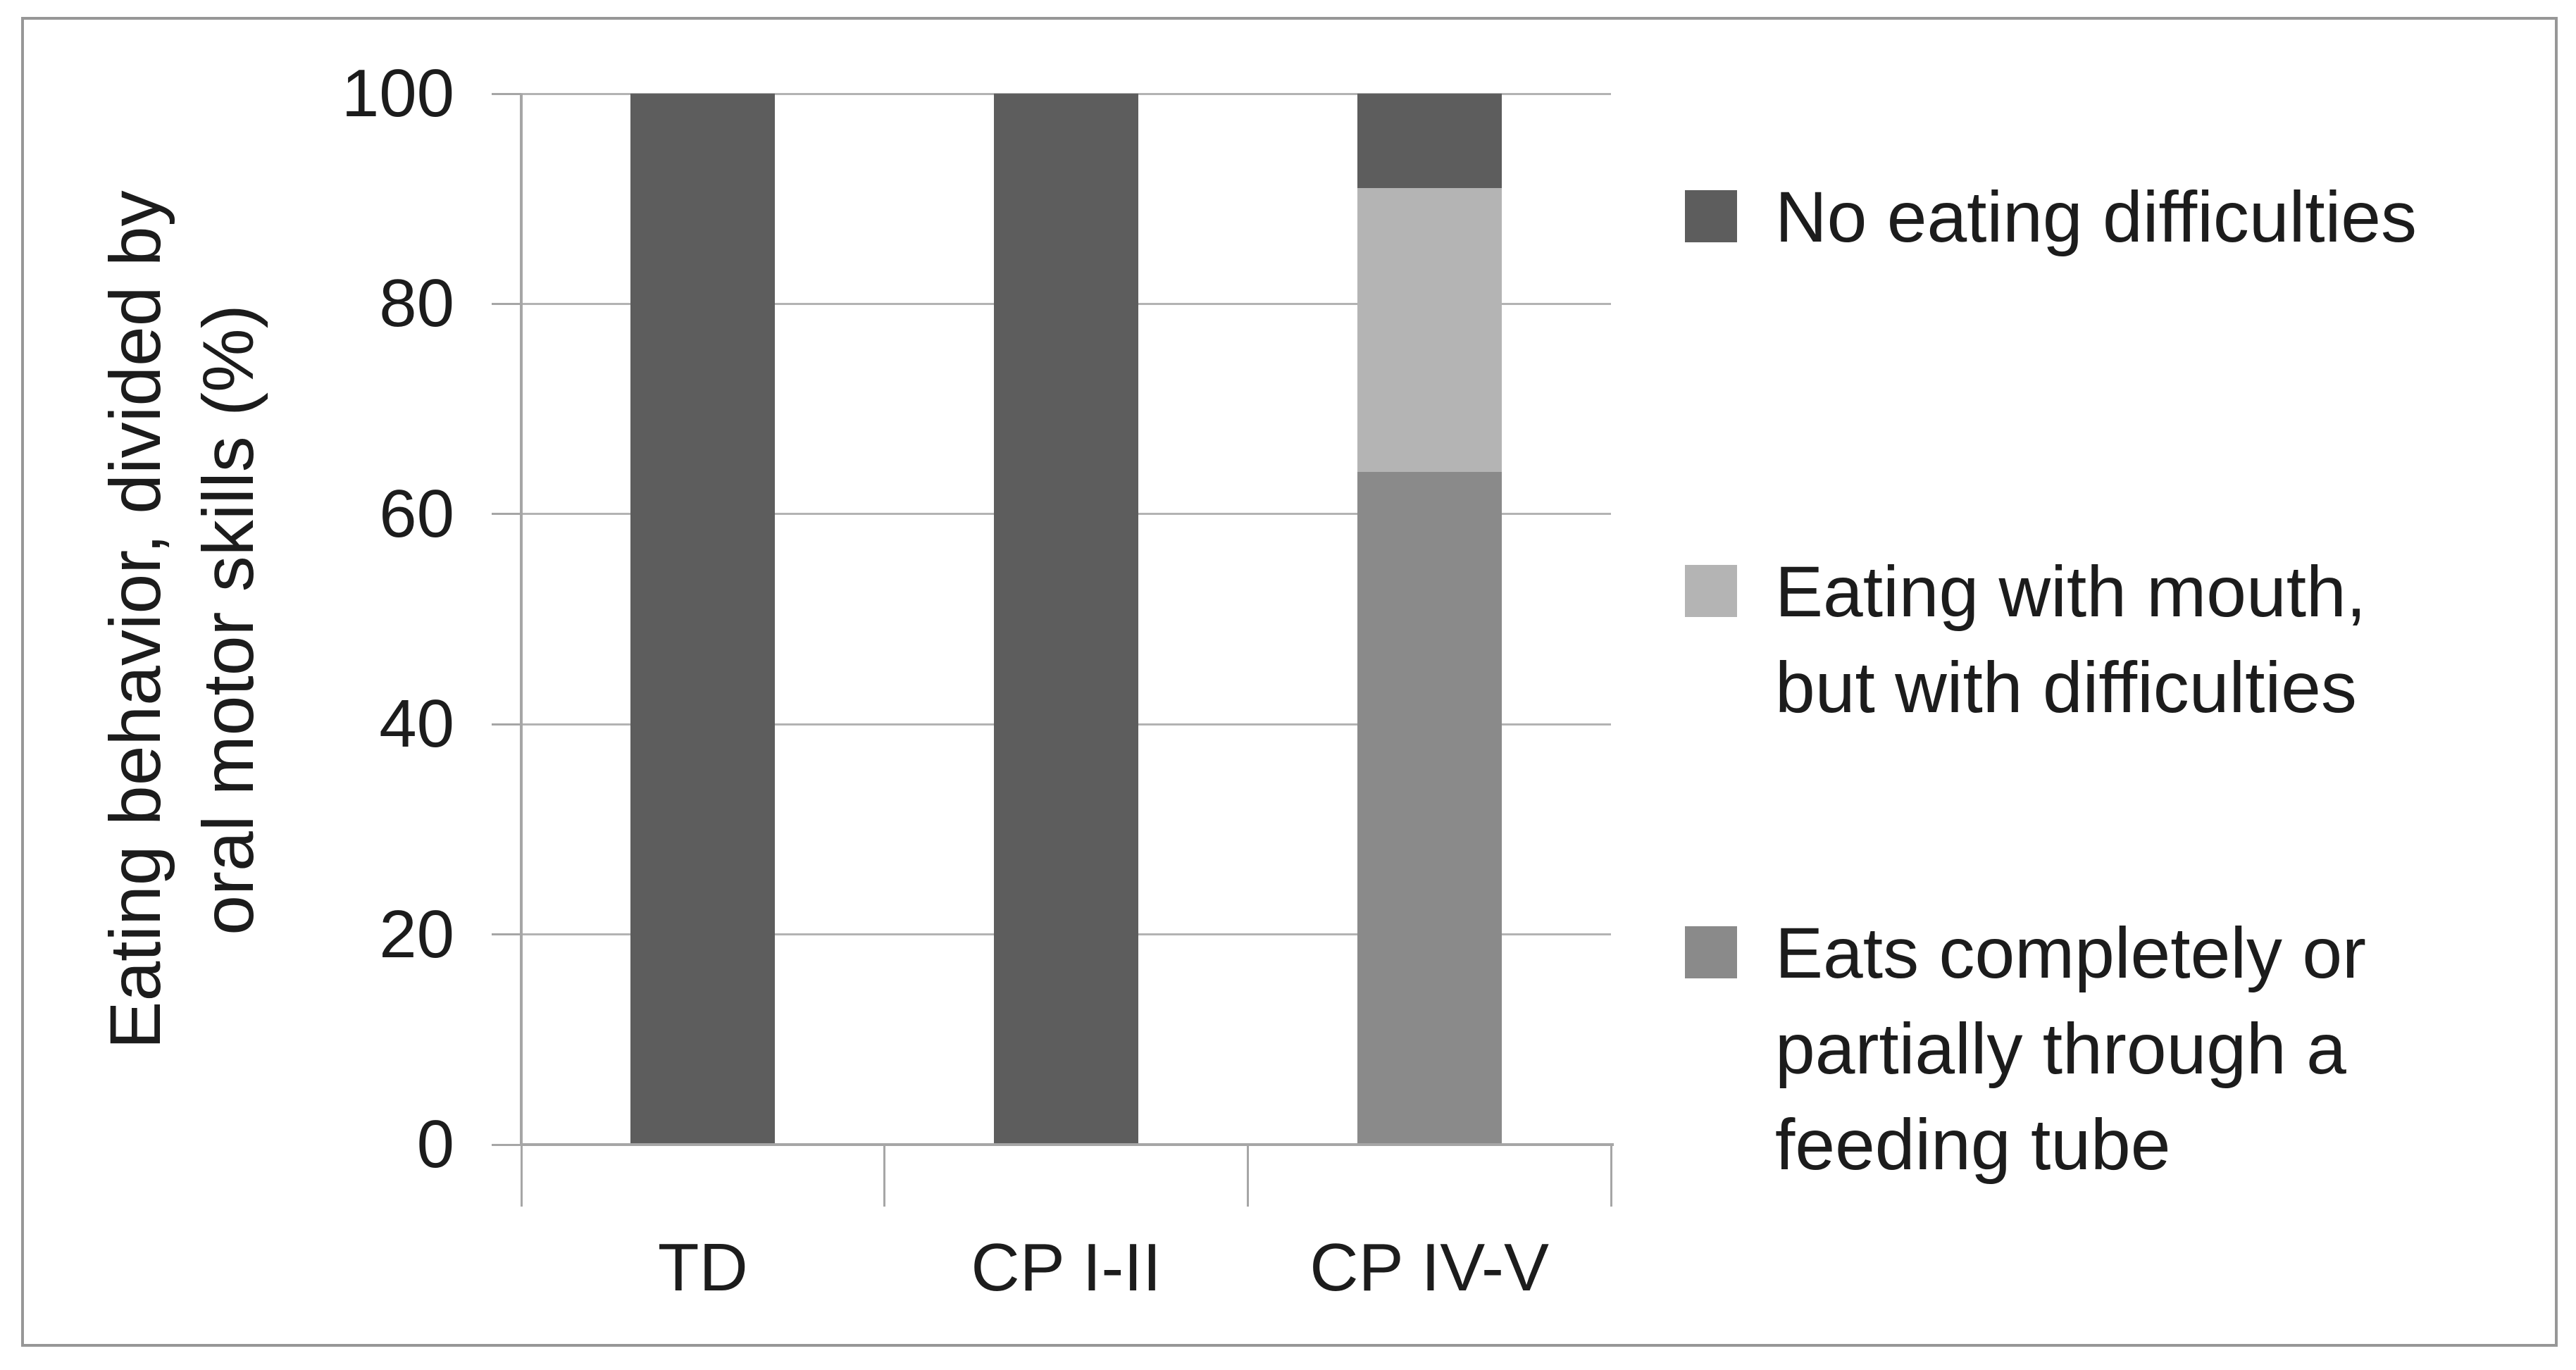 The height and width of the screenshot is (1370, 2576). What do you see at coordinates (1429, 808) in the screenshot?
I see `bar-segment-cp-iv-v-eats-completely-or-partially-through-a-feeding-tube` at bounding box center [1429, 808].